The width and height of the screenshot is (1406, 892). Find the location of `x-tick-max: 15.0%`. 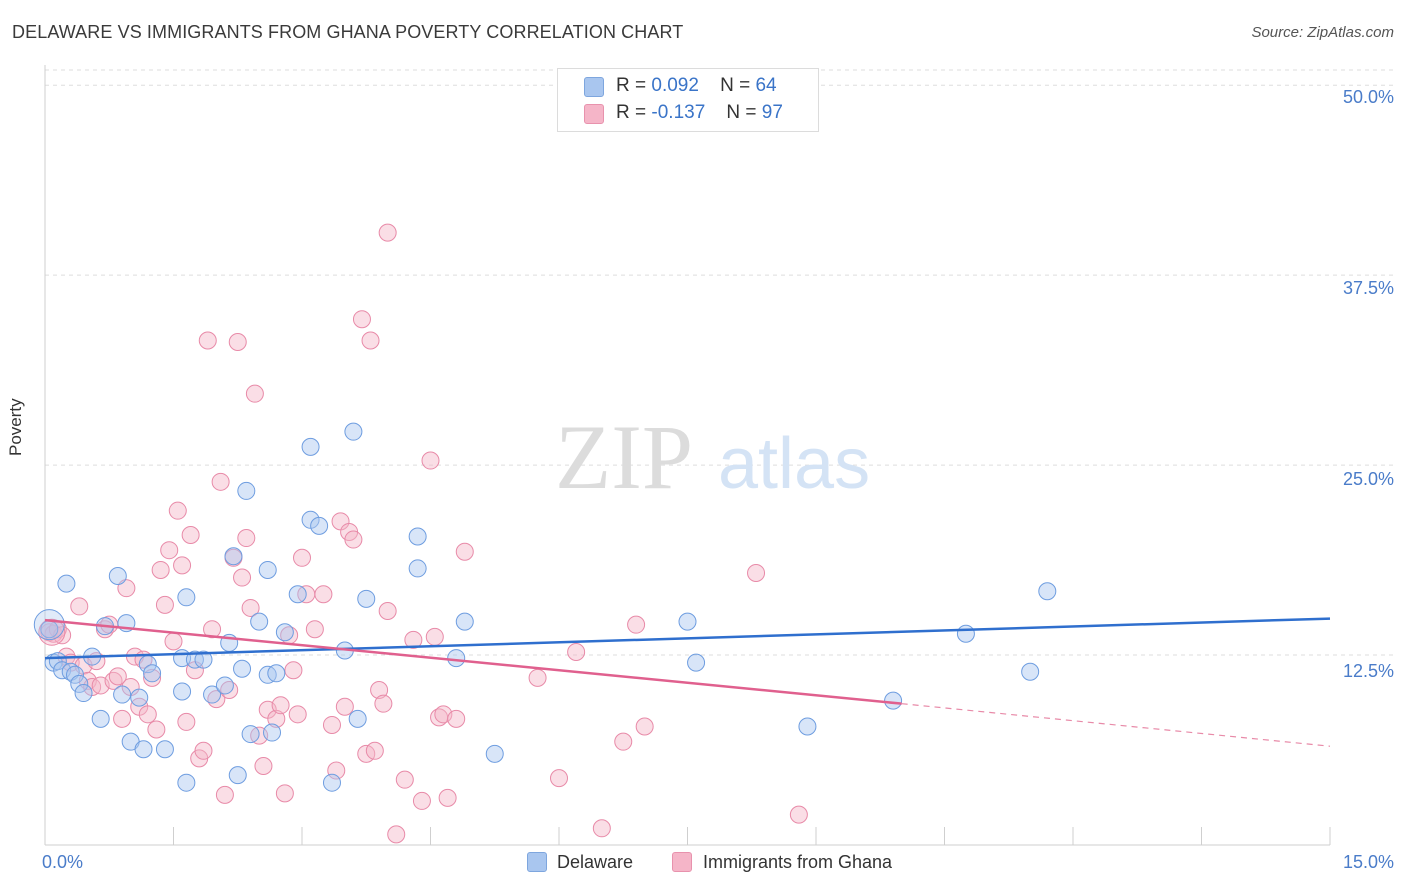

x-tick-max: 15.0% is located at coordinates (1368, 862).